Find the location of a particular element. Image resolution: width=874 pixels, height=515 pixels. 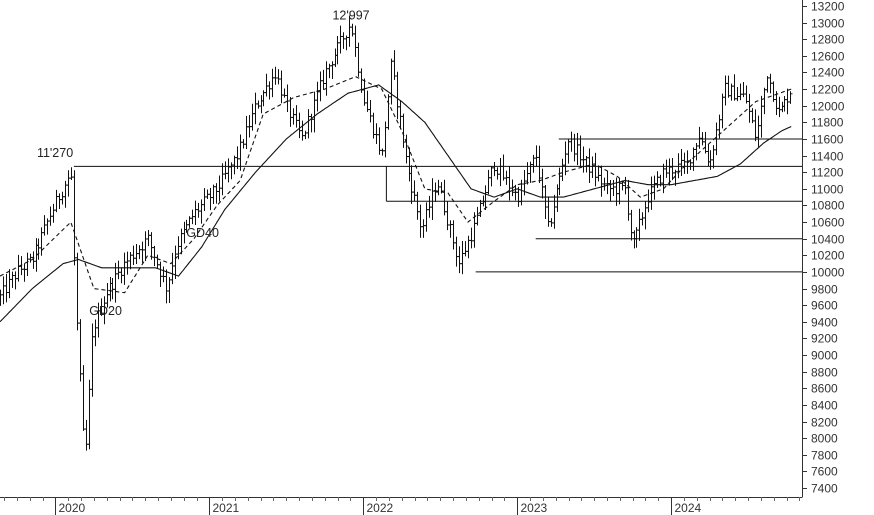

y-tick-label: 9000 is located at coordinates (824, 356).